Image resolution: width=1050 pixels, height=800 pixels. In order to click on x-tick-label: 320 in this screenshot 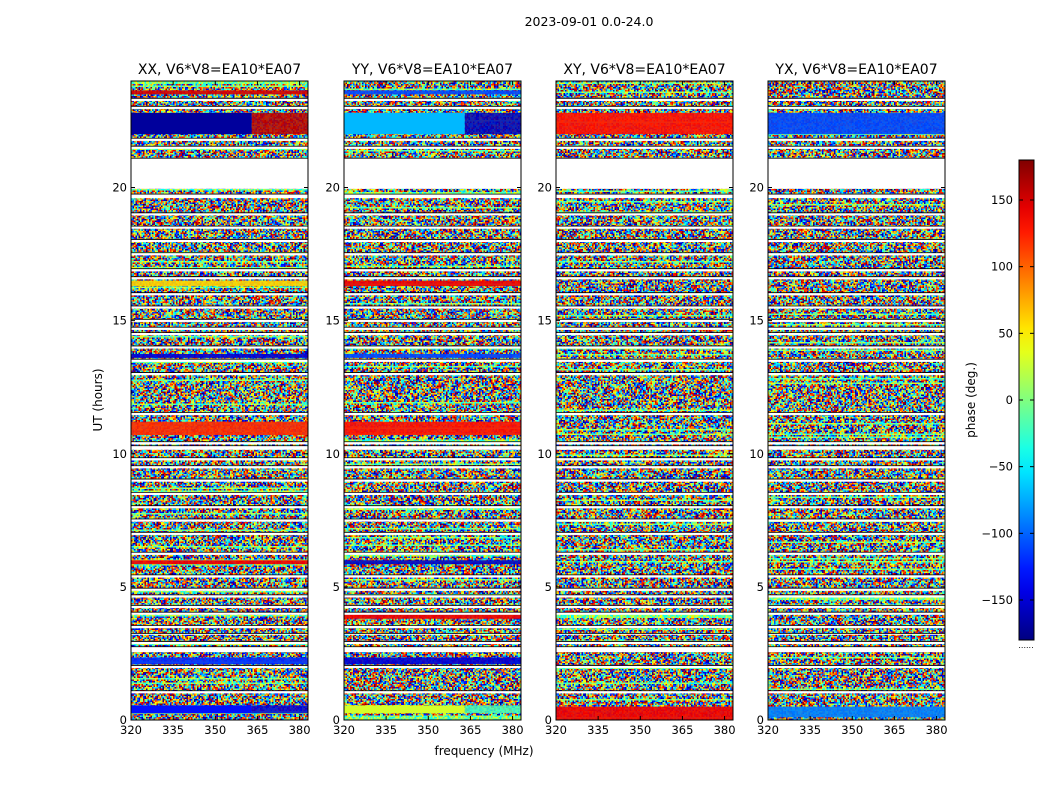, I will do `click(768, 730)`.